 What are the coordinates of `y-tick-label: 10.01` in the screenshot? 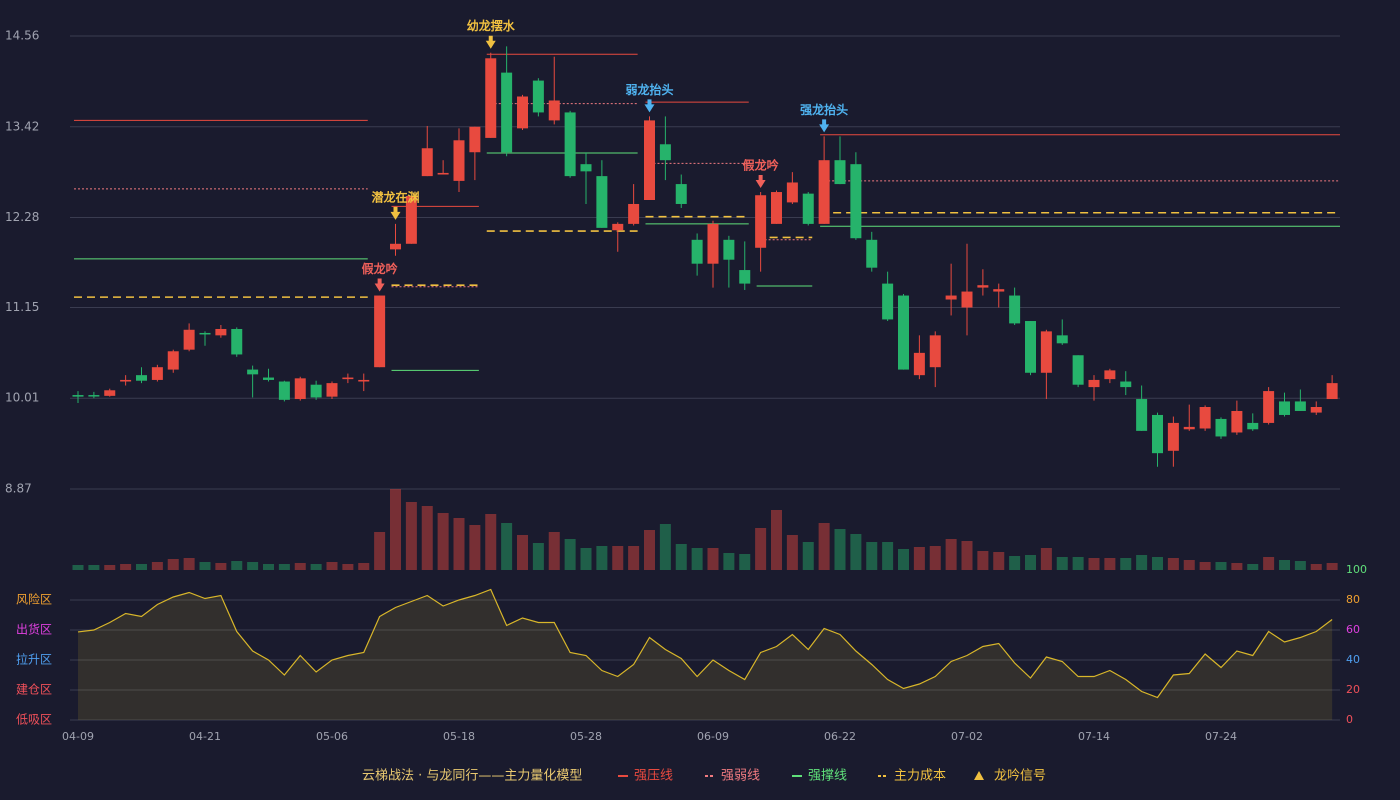 It's located at (22, 398).